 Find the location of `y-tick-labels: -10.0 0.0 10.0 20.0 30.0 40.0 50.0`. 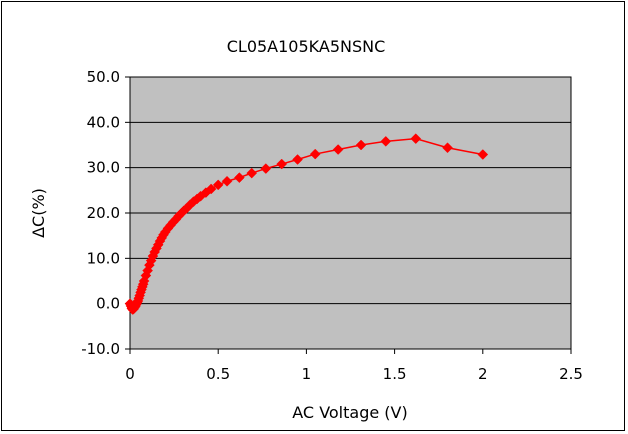

y-tick-labels: -10.0 0.0 10.0 20.0 30.0 40.0 50.0 is located at coordinates (100, 213).